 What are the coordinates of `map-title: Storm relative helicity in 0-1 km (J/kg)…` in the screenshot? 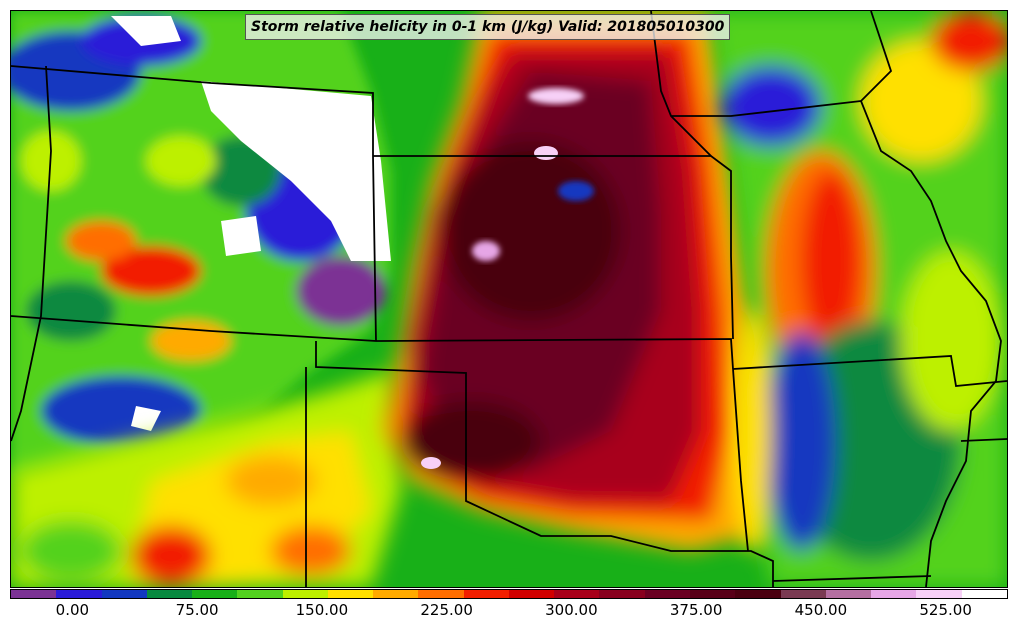 It's located at (488, 27).